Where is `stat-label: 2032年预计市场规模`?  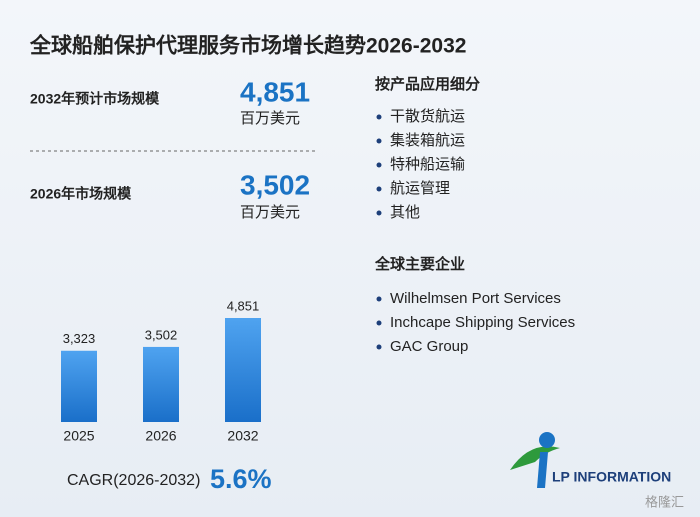 stat-label: 2032年预计市场规模 is located at coordinates (95, 99).